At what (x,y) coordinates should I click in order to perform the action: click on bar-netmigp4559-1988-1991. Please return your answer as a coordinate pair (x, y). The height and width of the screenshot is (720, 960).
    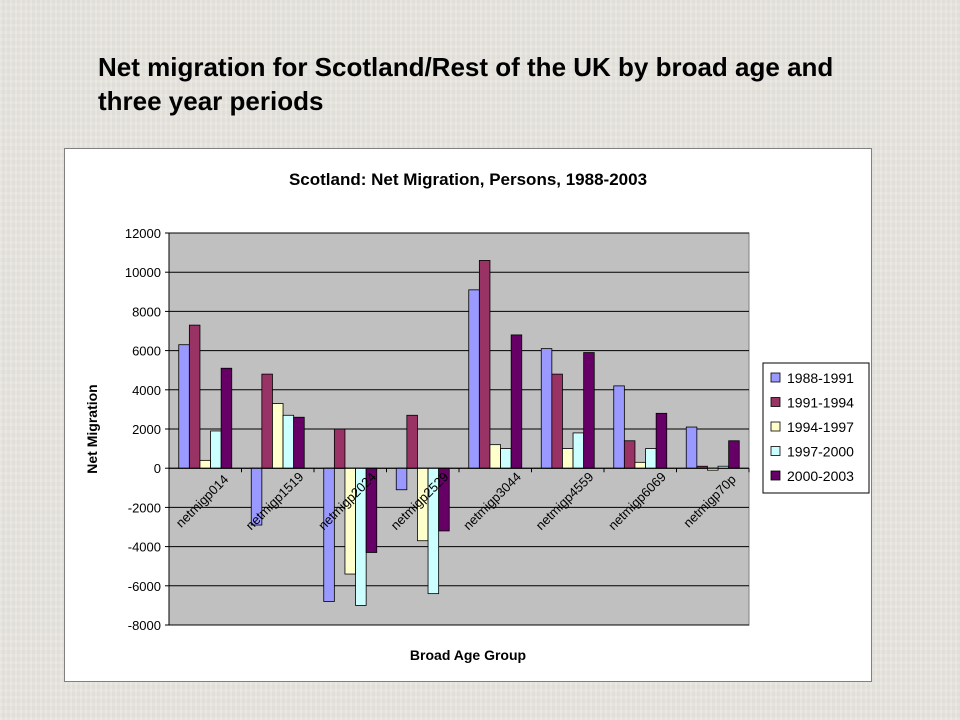
    Looking at the image, I should click on (546, 408).